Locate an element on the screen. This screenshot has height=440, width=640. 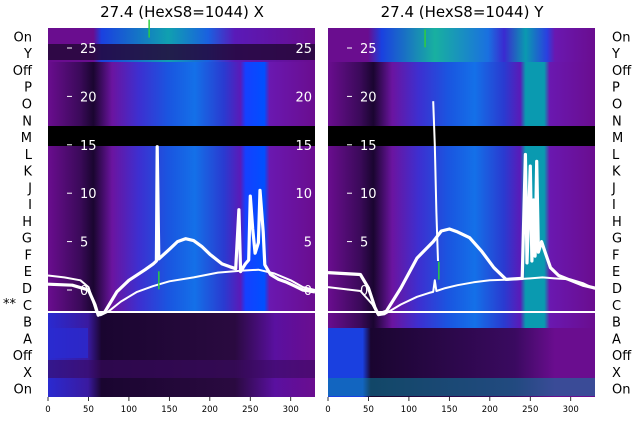
y-tick-label-right: 25 is located at coordinates (303, 49).